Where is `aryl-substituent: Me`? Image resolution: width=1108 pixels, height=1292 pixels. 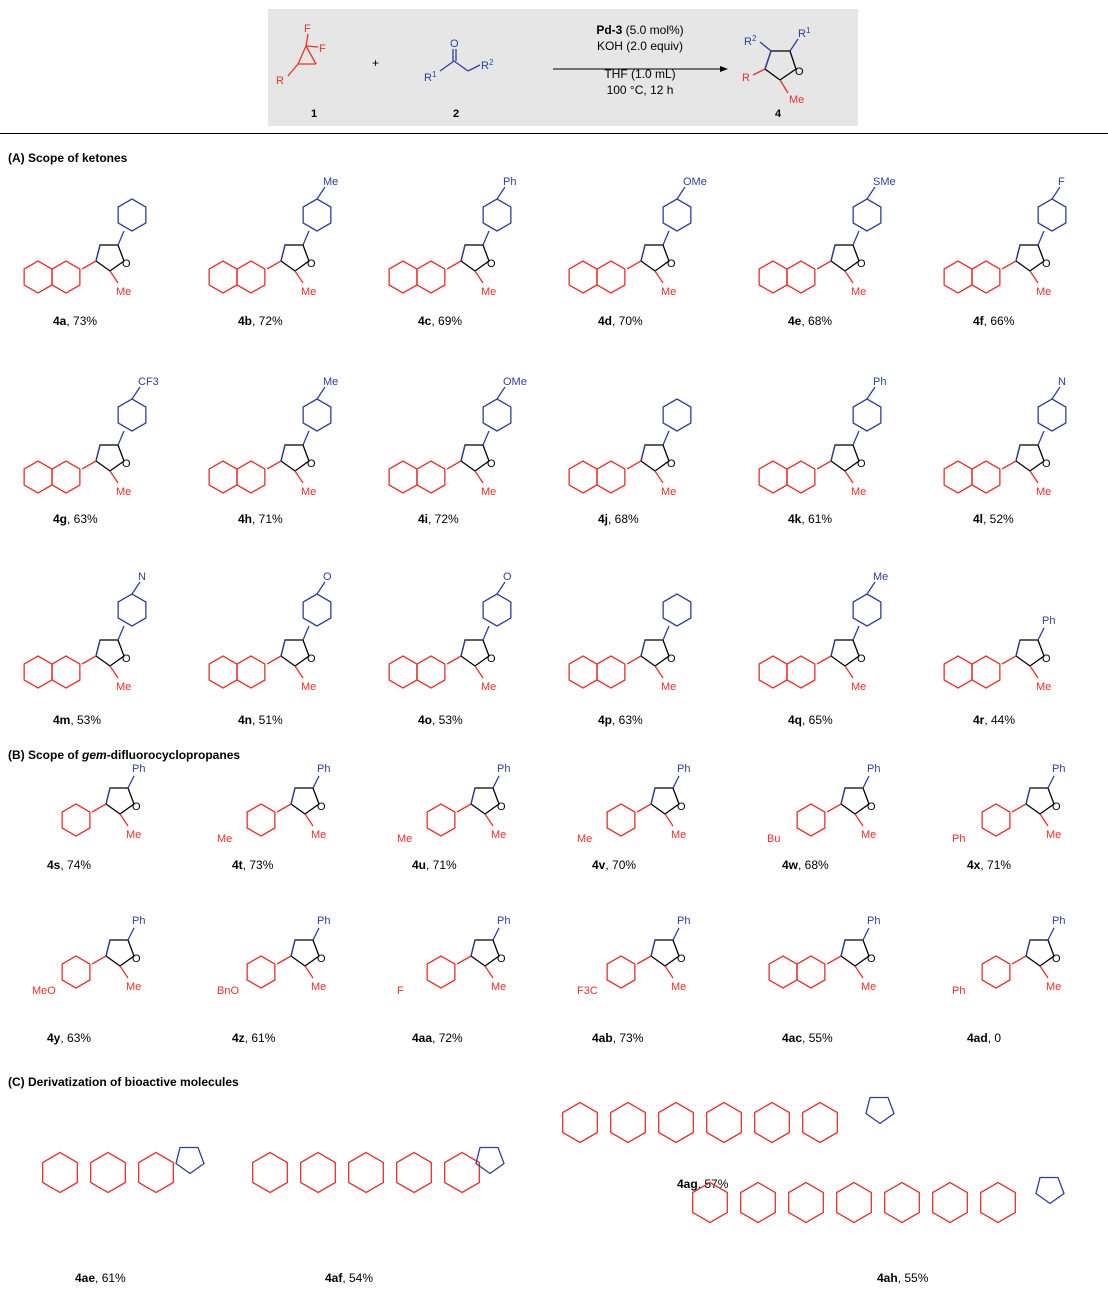 aryl-substituent: Me is located at coordinates (880, 577).